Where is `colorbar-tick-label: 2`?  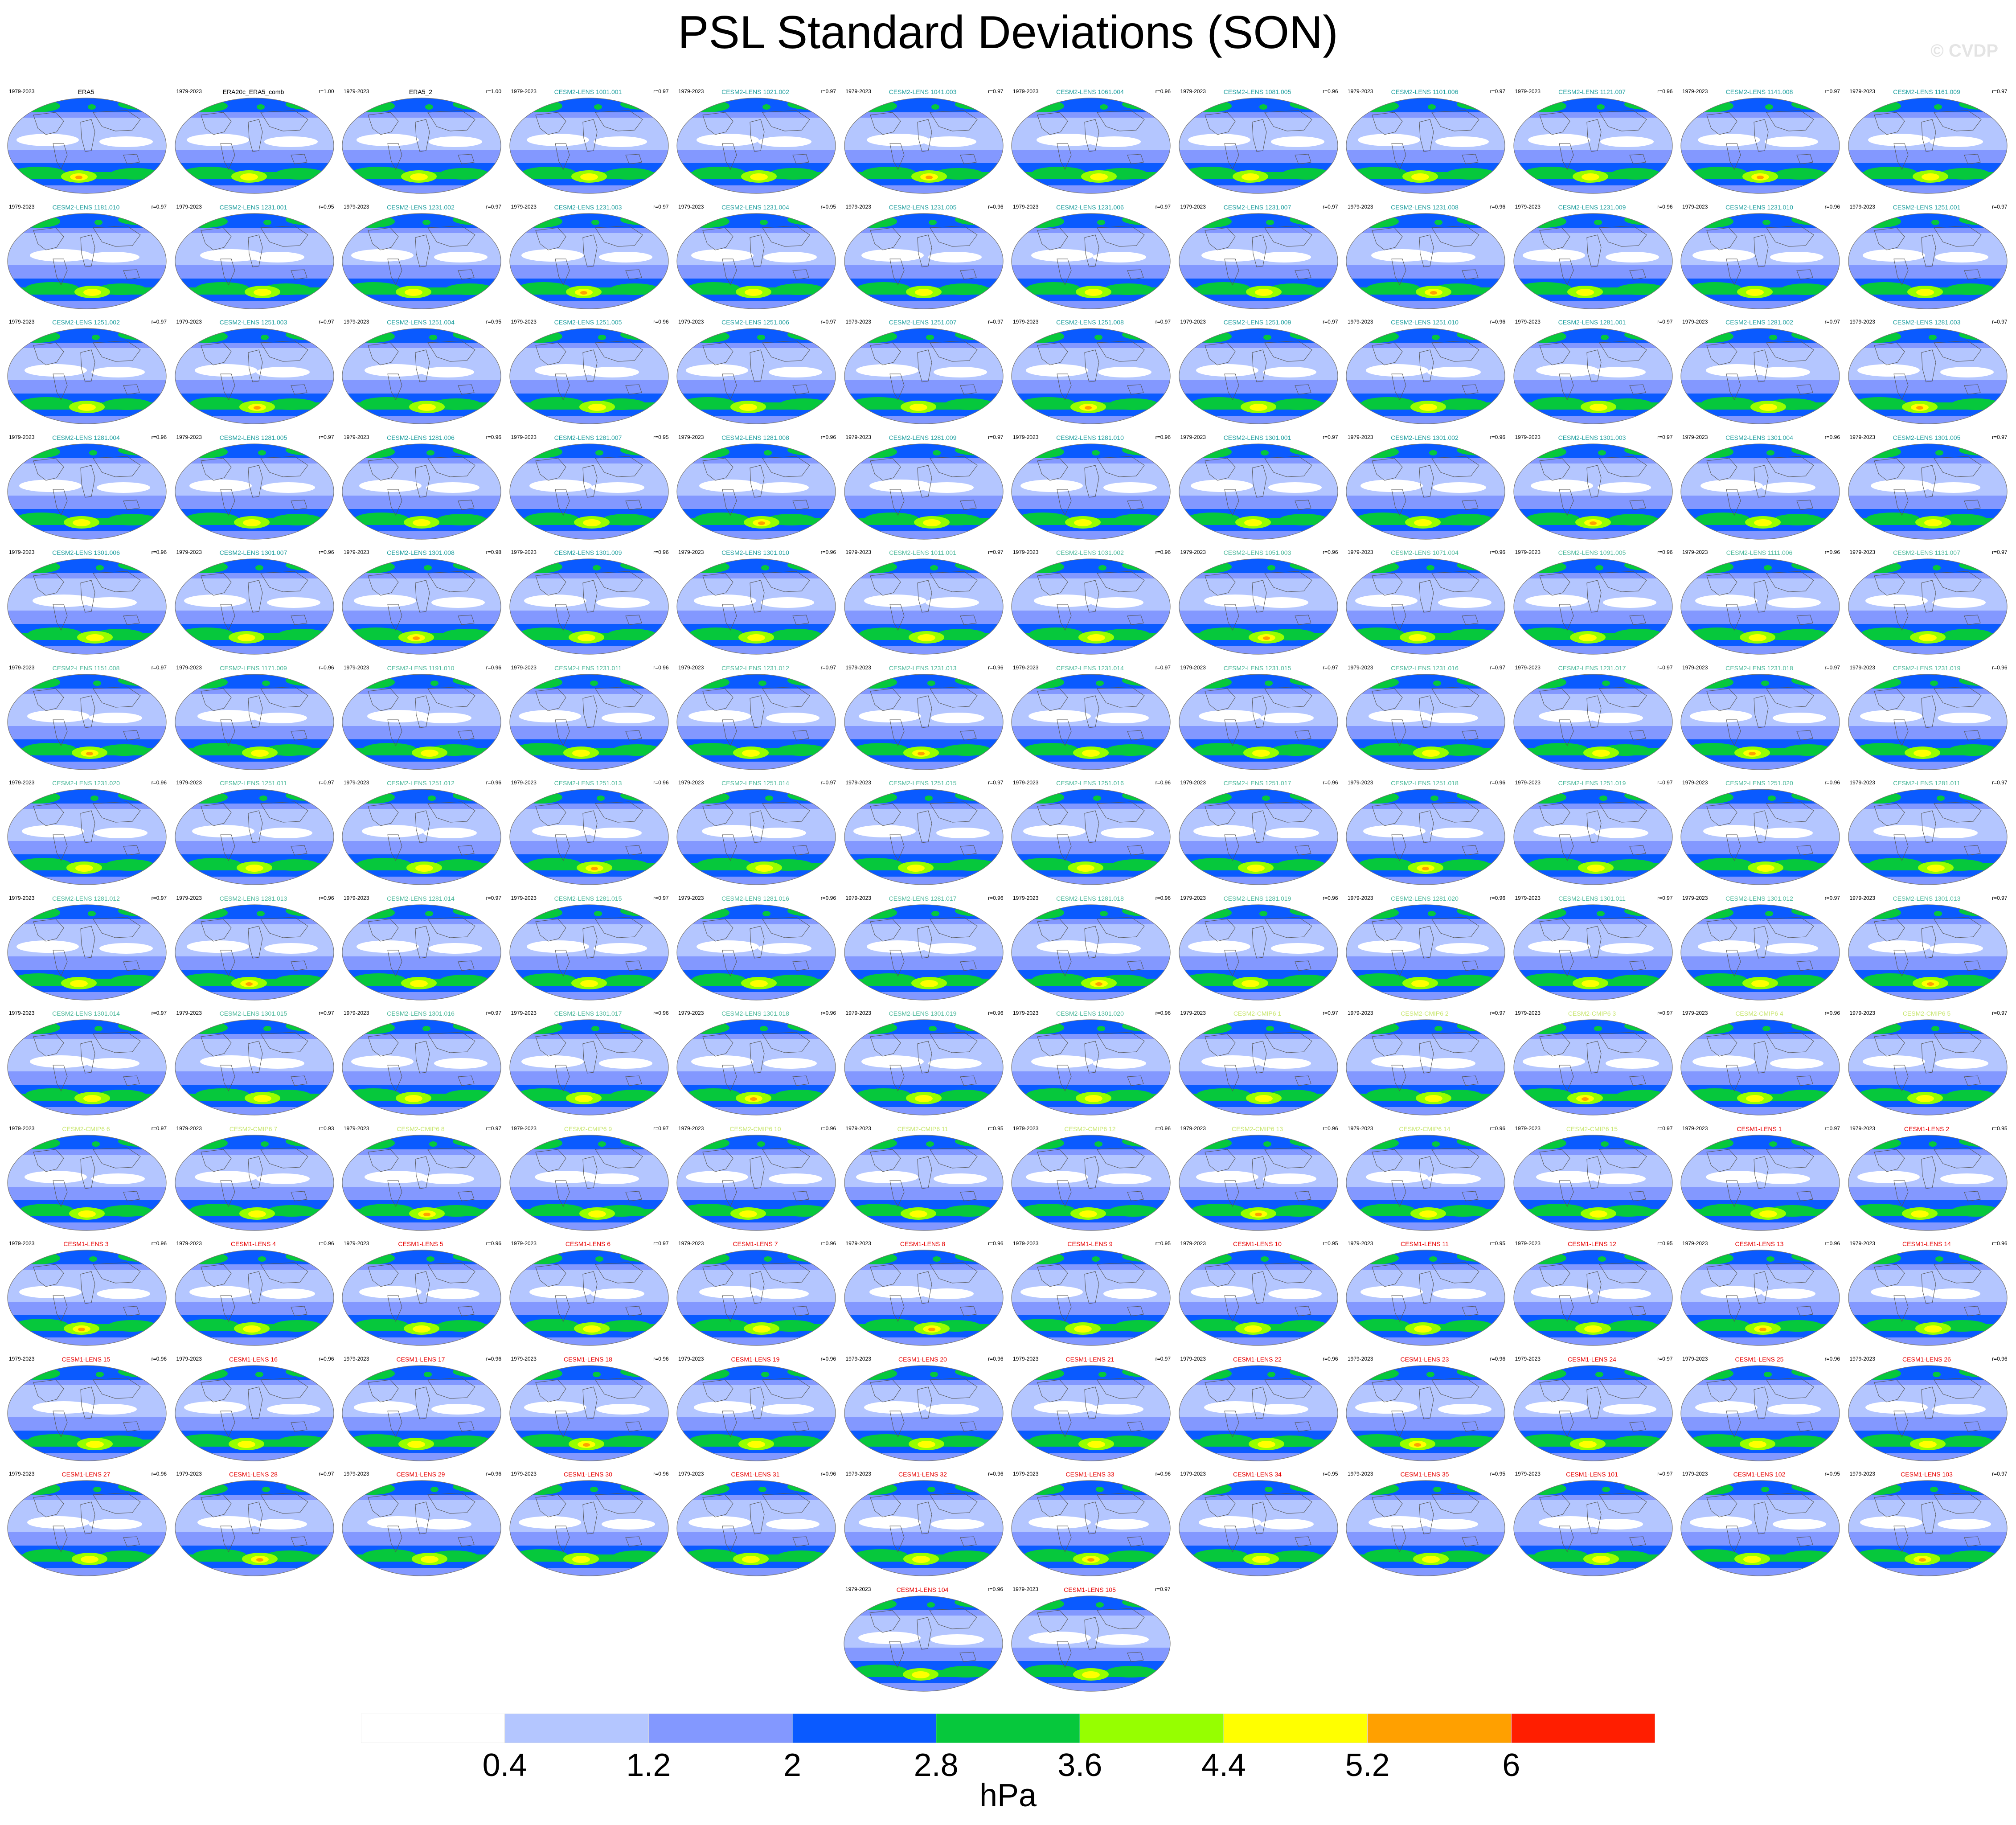 colorbar-tick-label: 2 is located at coordinates (792, 1765).